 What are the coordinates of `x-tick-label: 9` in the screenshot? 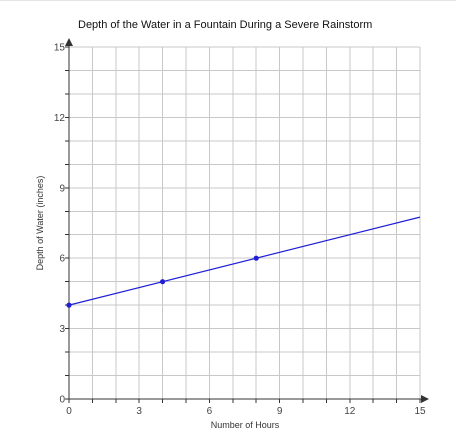 It's located at (280, 411).